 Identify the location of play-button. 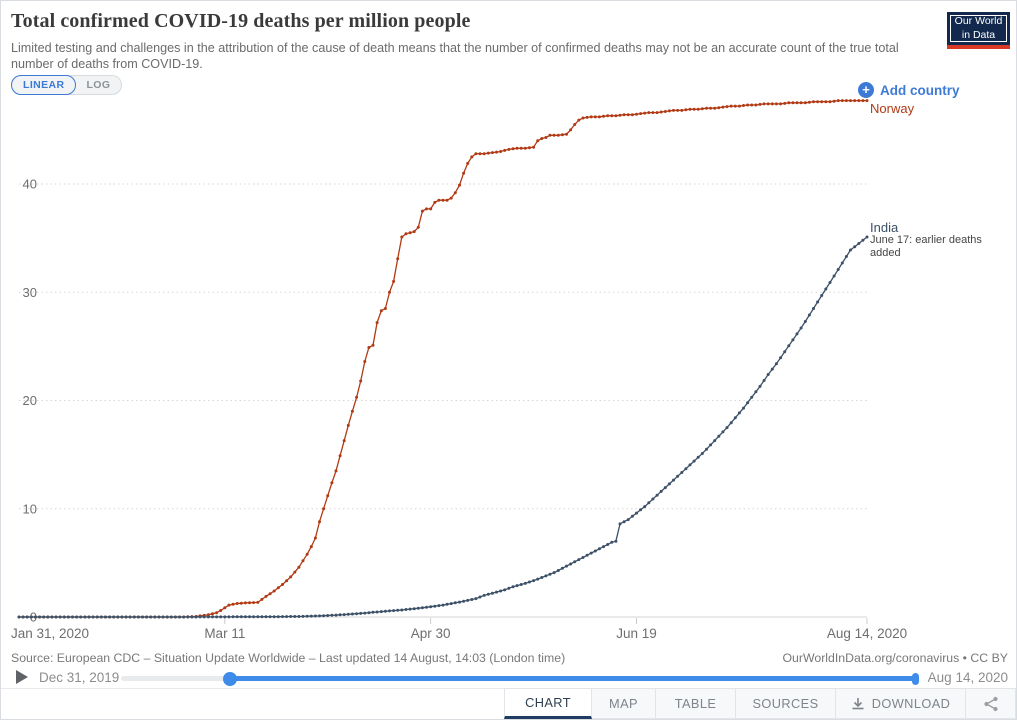
(22, 677).